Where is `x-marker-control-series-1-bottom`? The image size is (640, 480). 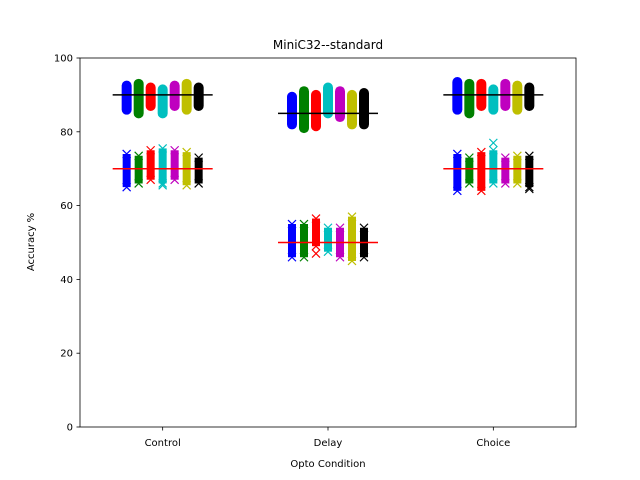 x-marker-control-series-1-bottom is located at coordinates (139, 183).